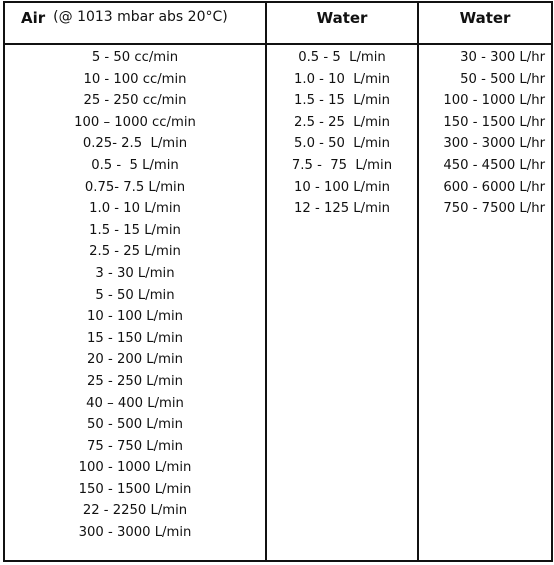 This screenshot has height=565, width=554. Describe the element at coordinates (494, 165) in the screenshot. I see `range-row: 450 - 4500 L/hr` at that location.